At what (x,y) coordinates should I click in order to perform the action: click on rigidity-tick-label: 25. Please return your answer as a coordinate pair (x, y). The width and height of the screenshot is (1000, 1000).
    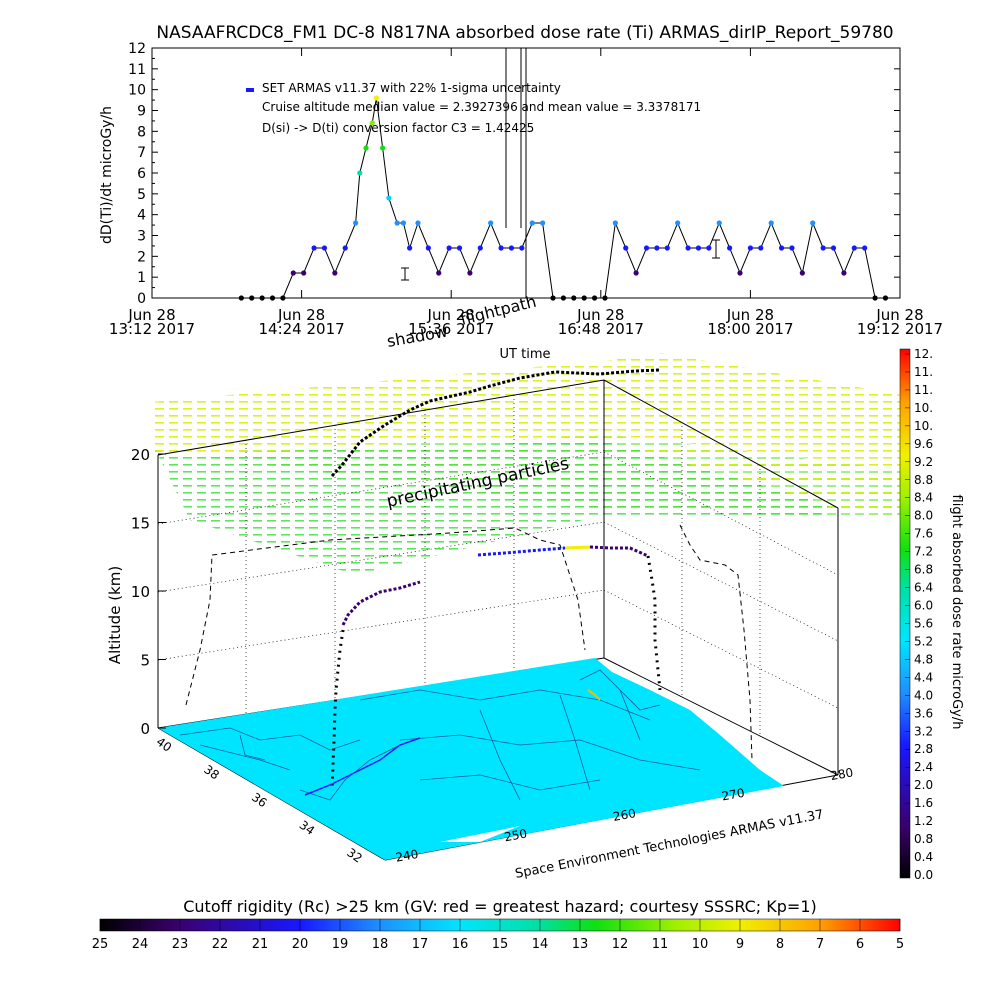
    Looking at the image, I should click on (100, 944).